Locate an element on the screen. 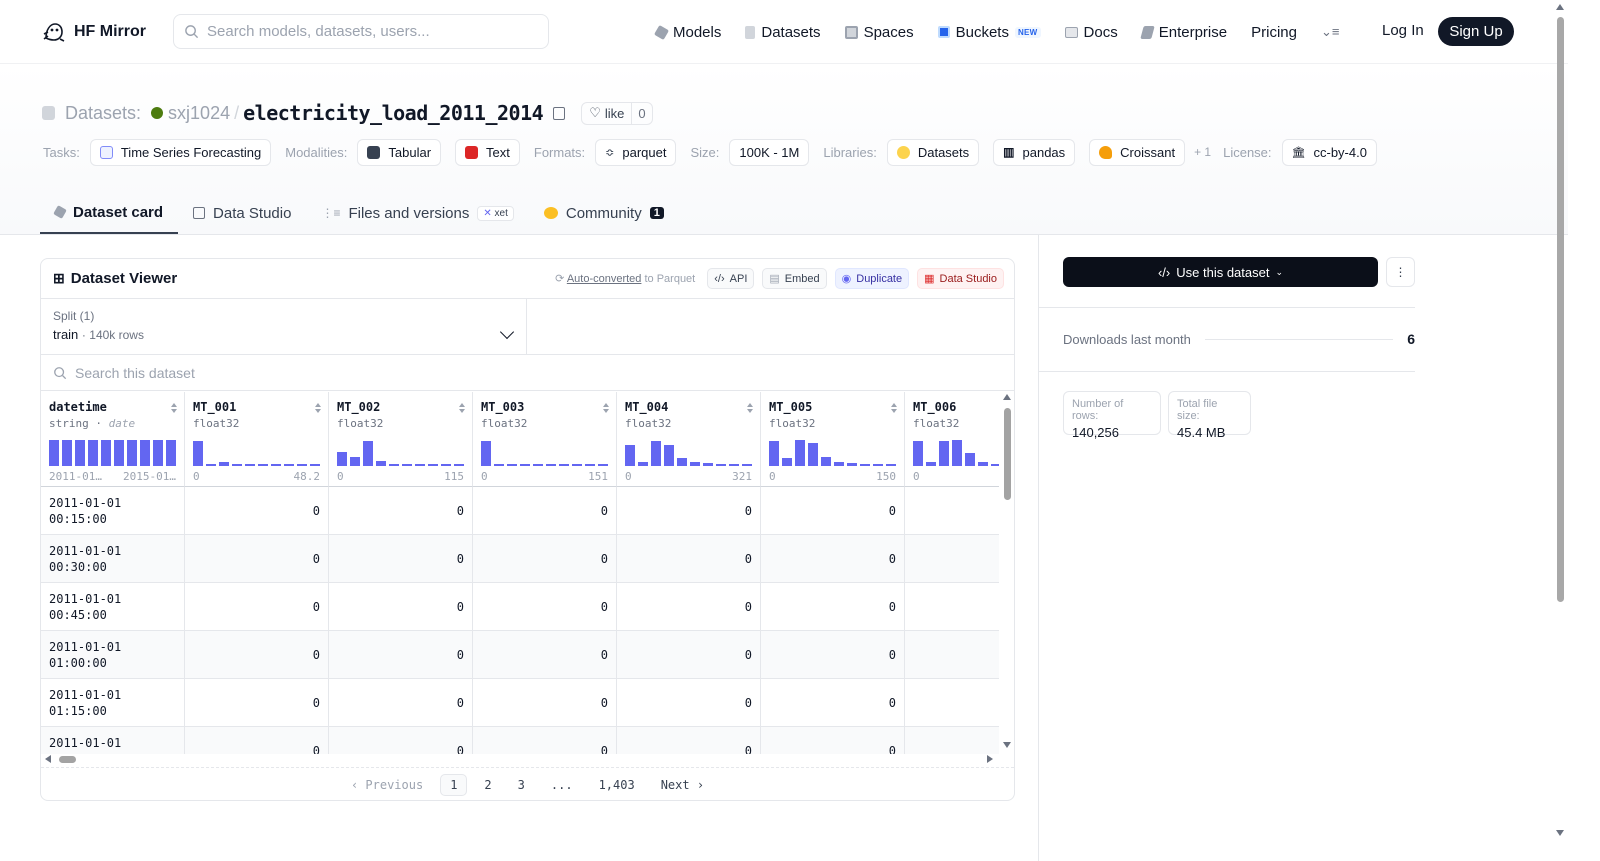  like-button-main: ♡ like is located at coordinates (607, 113).